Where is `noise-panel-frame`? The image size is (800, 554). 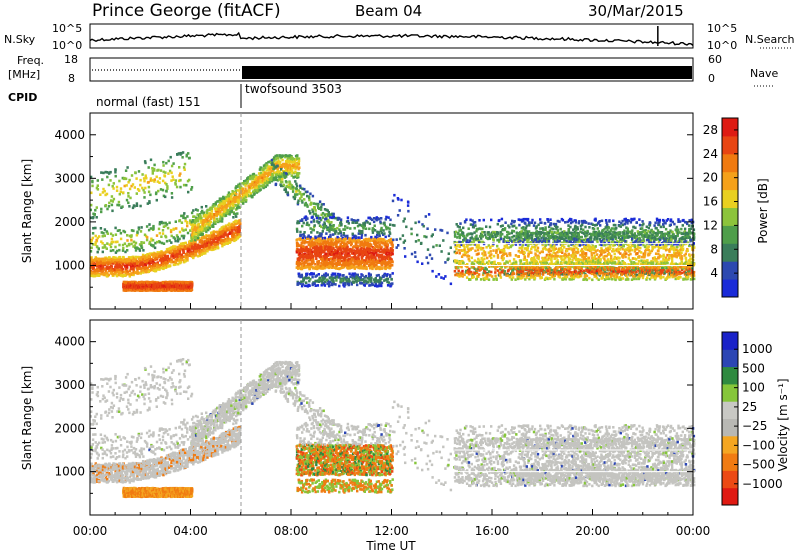
noise-panel-frame is located at coordinates (391, 36).